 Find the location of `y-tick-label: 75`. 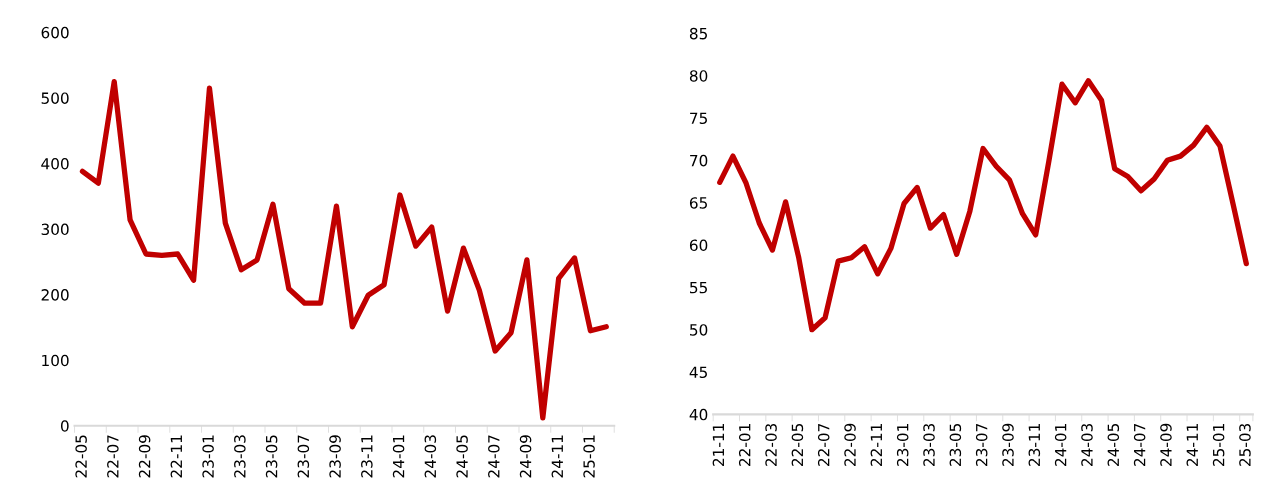

y-tick-label: 75 is located at coordinates (698, 118).